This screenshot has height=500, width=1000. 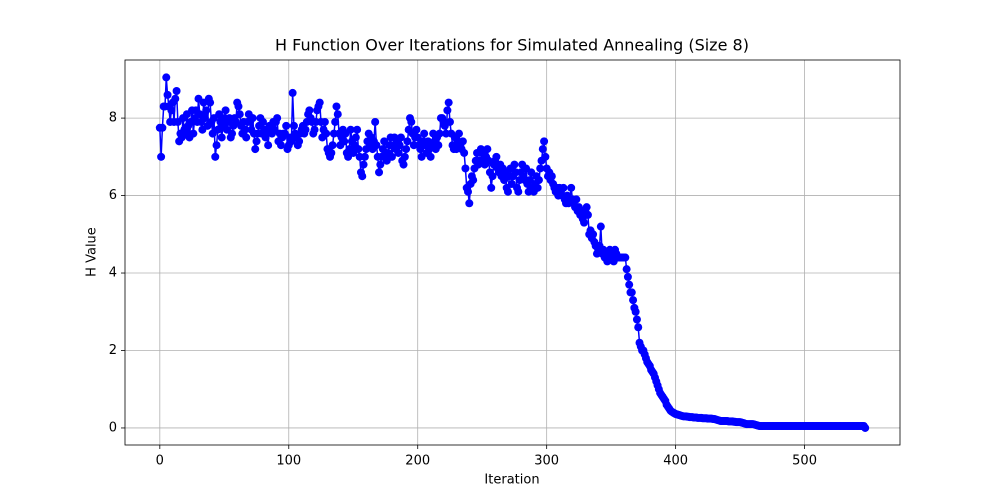 I want to click on y-tick-label: 0, so click(x=113, y=427).